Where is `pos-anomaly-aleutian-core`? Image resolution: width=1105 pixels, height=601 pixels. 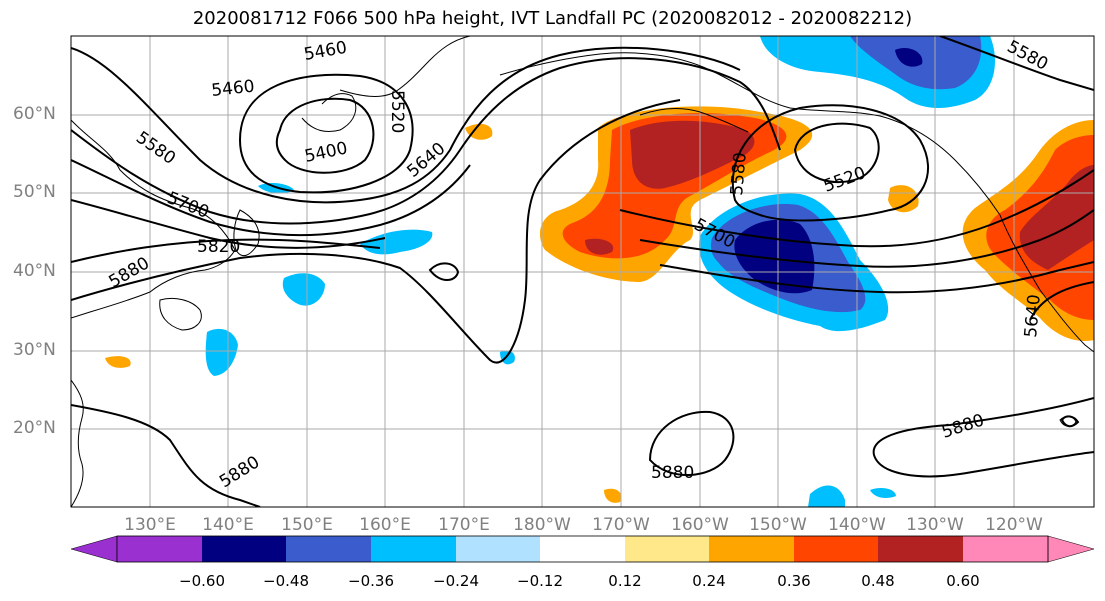
pos-anomaly-aleutian-core is located at coordinates (692, 154).